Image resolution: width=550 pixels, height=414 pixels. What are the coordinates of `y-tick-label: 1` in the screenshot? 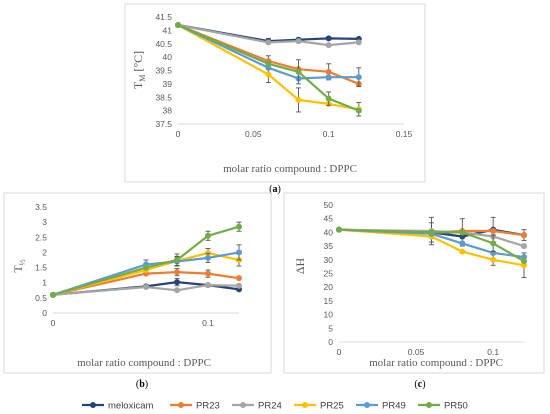 It's located at (44, 283).